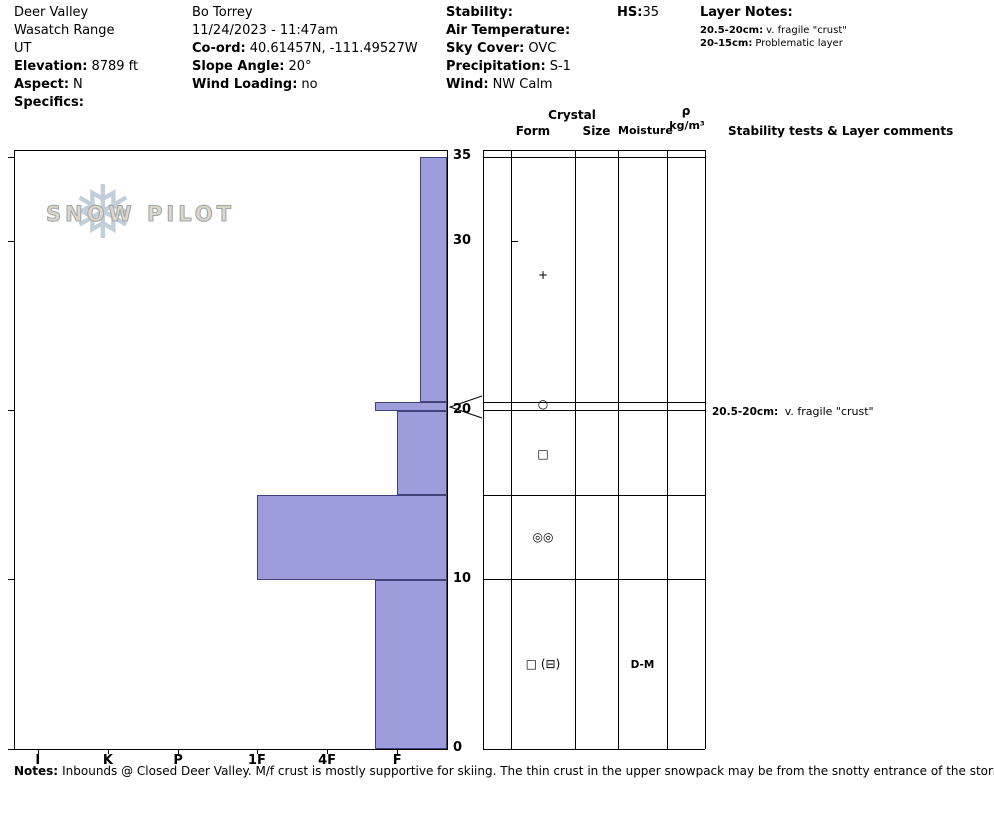  I want to click on stability-label: Stability:, so click(479, 12).